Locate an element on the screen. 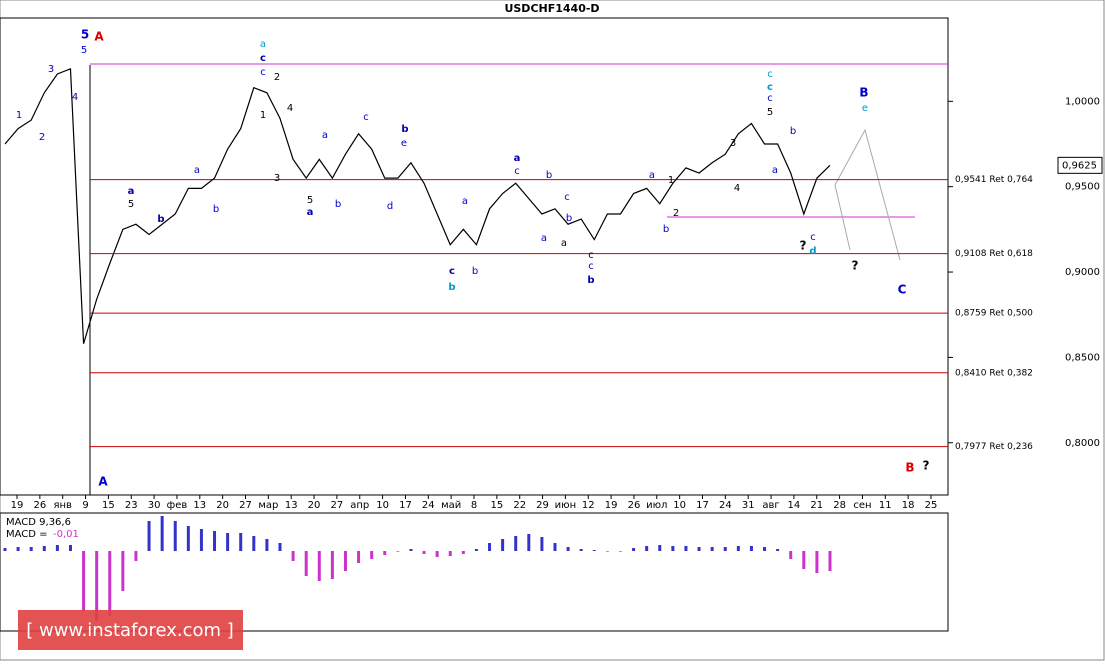 The width and height of the screenshot is (1105, 665). x-tick-label: мар is located at coordinates (268, 505).